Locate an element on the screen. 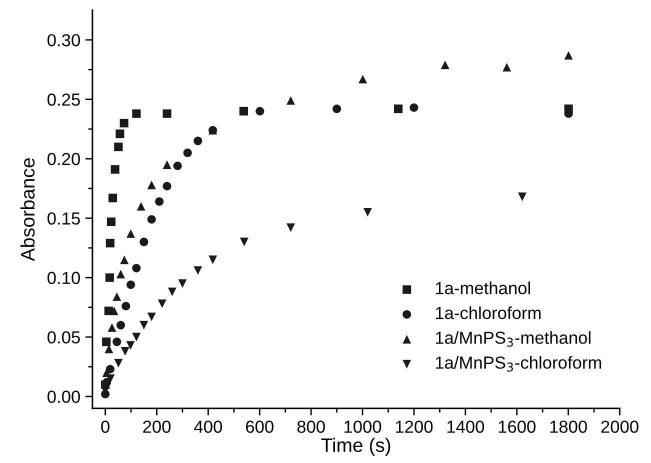 The width and height of the screenshot is (651, 463). legend-label: 1a-chloroform is located at coordinates (488, 313).